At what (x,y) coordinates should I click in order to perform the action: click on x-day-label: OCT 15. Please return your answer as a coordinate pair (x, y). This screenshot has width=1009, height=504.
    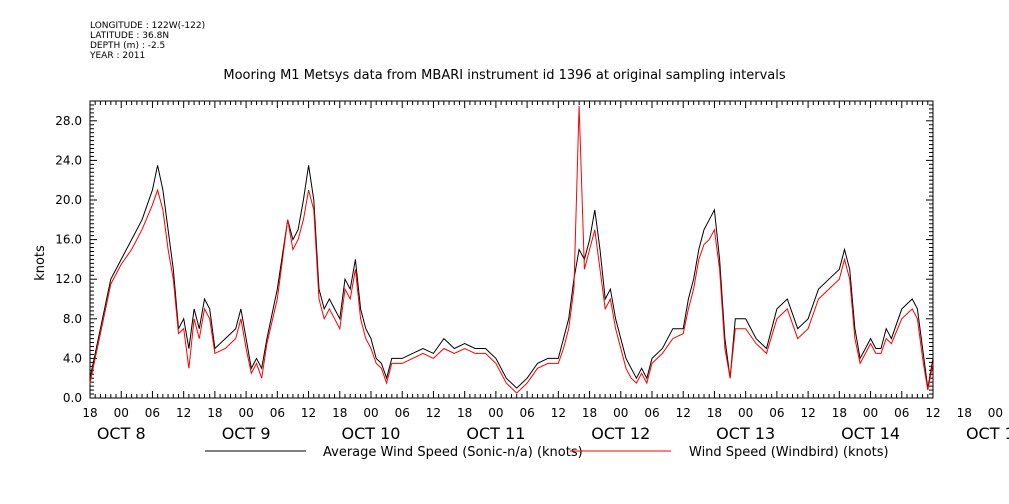
    Looking at the image, I should click on (987, 433).